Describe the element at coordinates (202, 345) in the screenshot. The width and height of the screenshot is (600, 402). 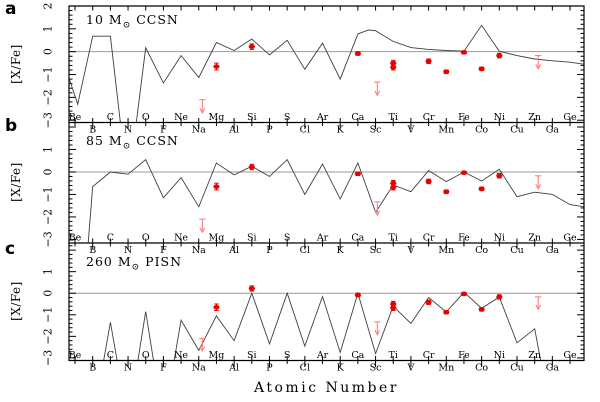
I see `upper-limit-arrow-Na` at that location.